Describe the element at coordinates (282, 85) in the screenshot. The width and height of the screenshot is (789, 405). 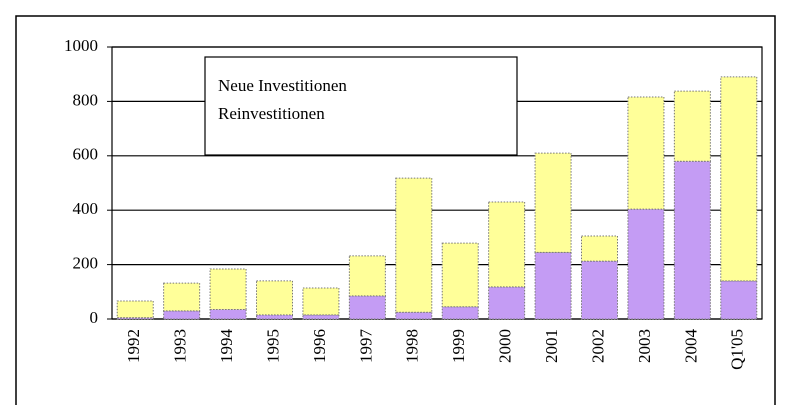
I see `legend-label: Neue Investitionen` at that location.